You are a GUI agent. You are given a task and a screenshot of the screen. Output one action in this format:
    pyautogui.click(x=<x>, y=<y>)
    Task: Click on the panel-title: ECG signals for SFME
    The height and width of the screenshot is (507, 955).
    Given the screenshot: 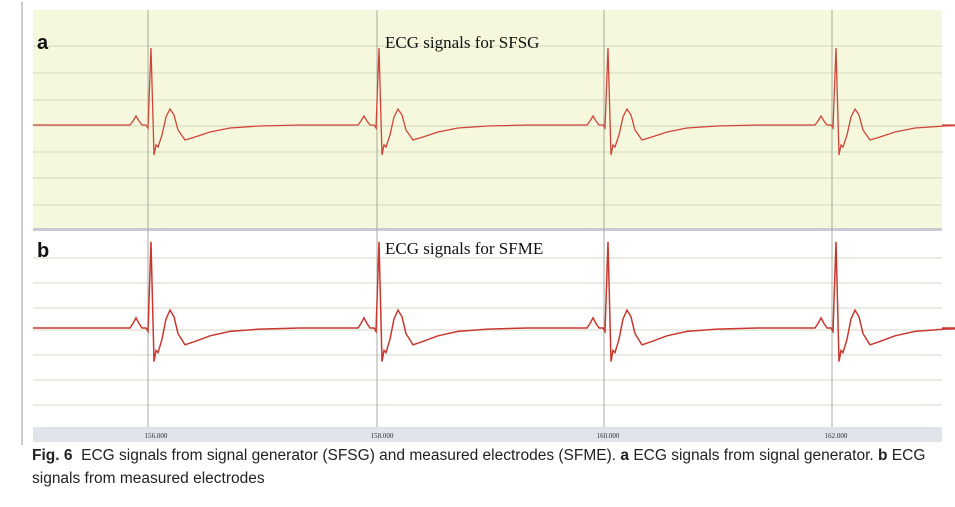 What is the action you would take?
    pyautogui.click(x=464, y=248)
    